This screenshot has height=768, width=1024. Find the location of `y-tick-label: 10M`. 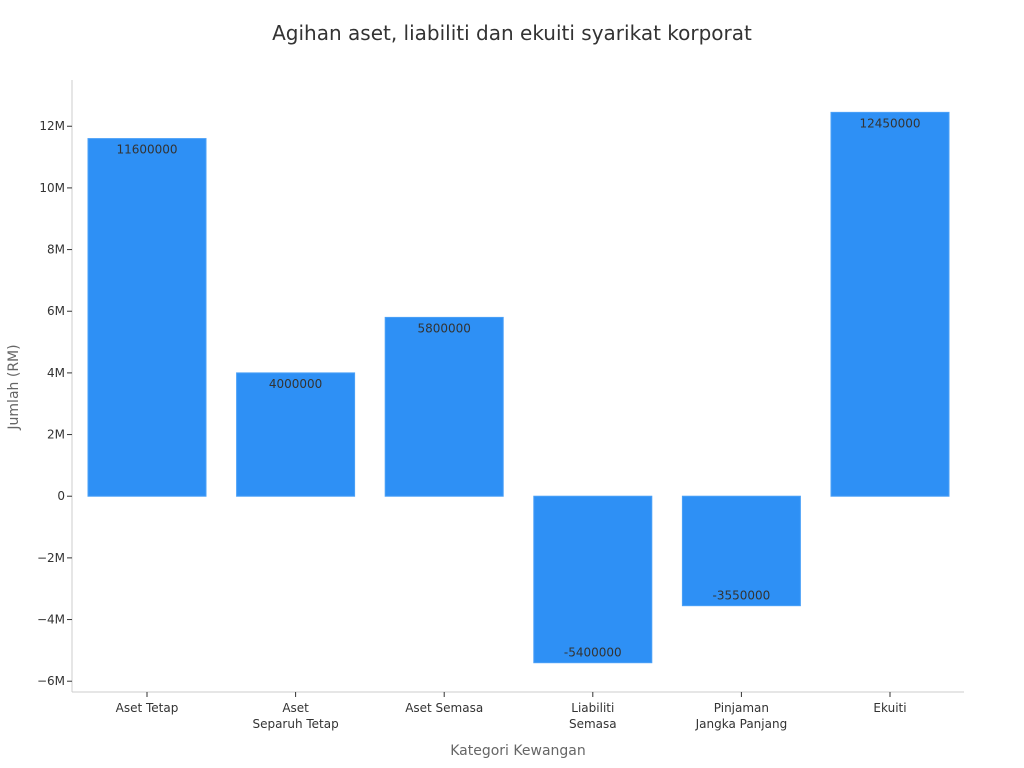

y-tick-label: 10M is located at coordinates (52, 188).